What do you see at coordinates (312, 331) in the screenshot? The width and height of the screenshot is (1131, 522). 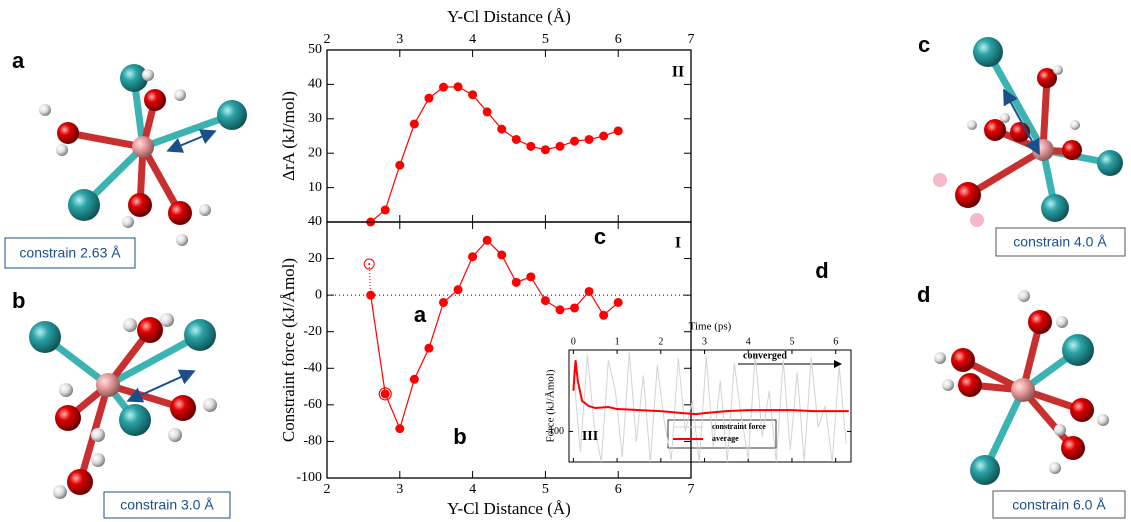 I see `y-tick-label: -20` at bounding box center [312, 331].